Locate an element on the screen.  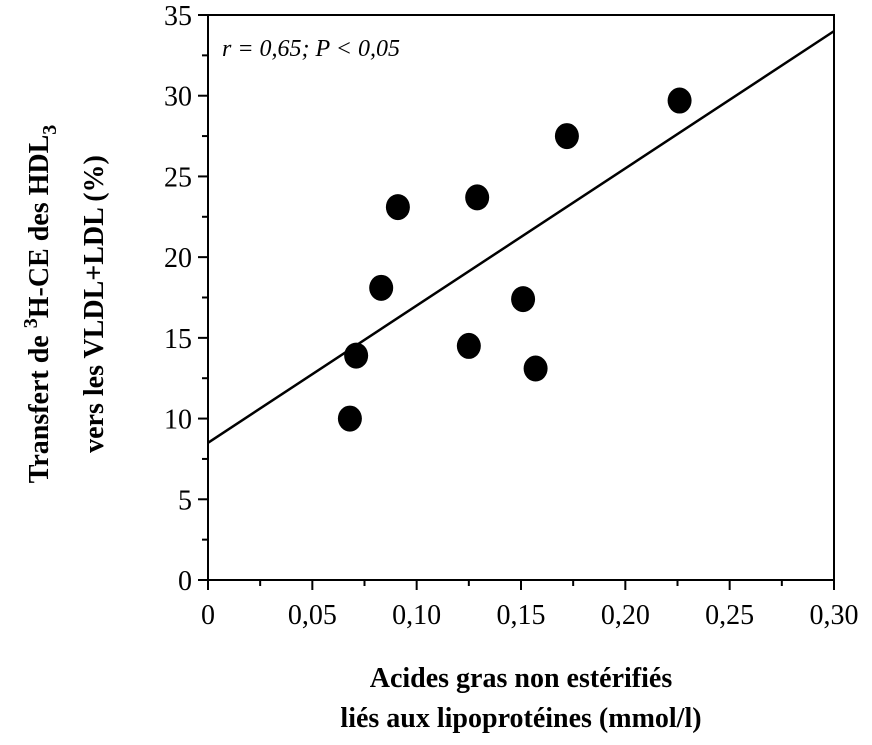
y-tick-label: 0 is located at coordinates (185, 581).